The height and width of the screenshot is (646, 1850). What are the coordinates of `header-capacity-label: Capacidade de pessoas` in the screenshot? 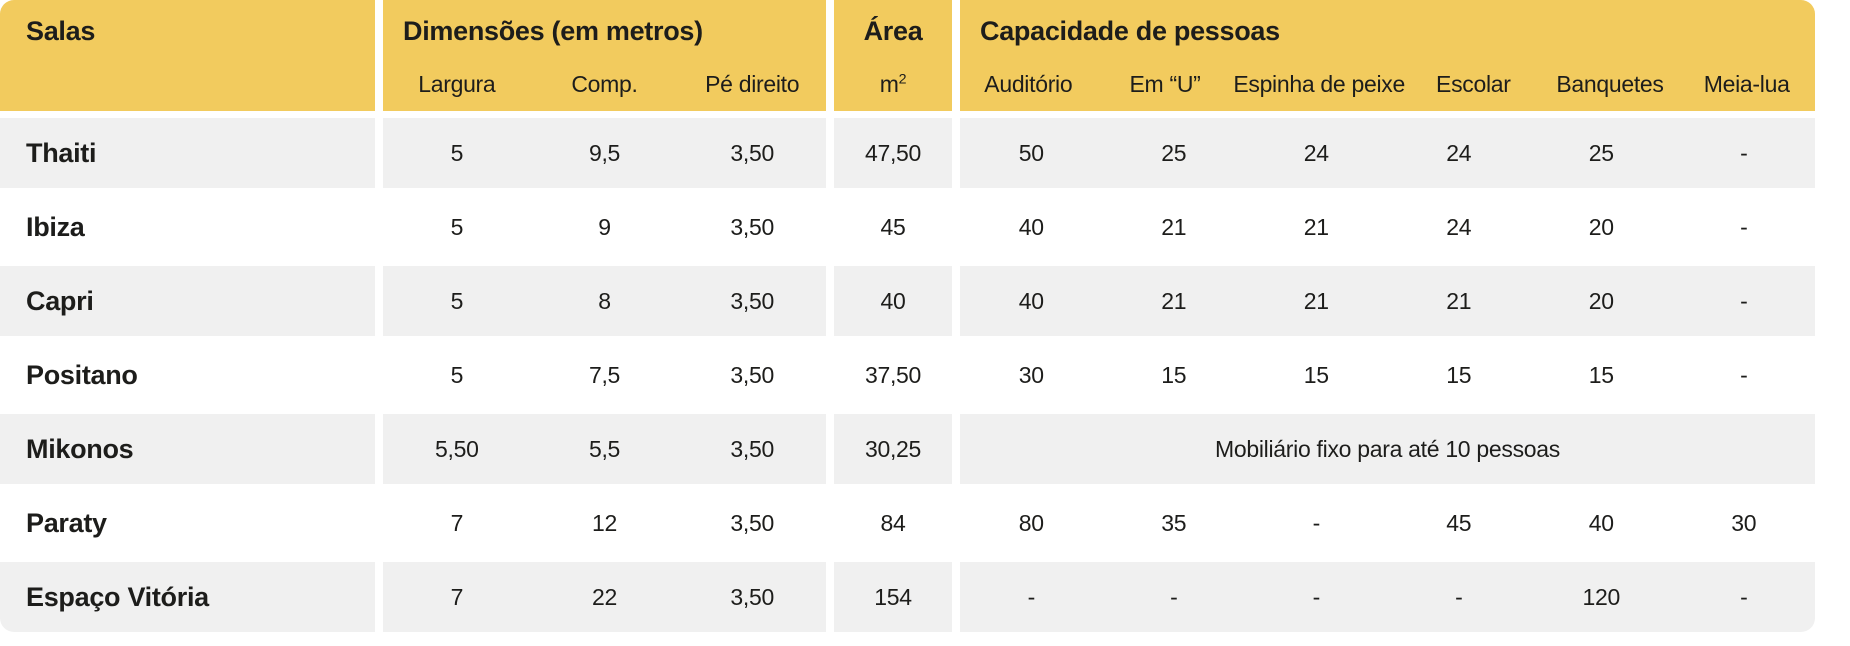 It's located at (1130, 31).